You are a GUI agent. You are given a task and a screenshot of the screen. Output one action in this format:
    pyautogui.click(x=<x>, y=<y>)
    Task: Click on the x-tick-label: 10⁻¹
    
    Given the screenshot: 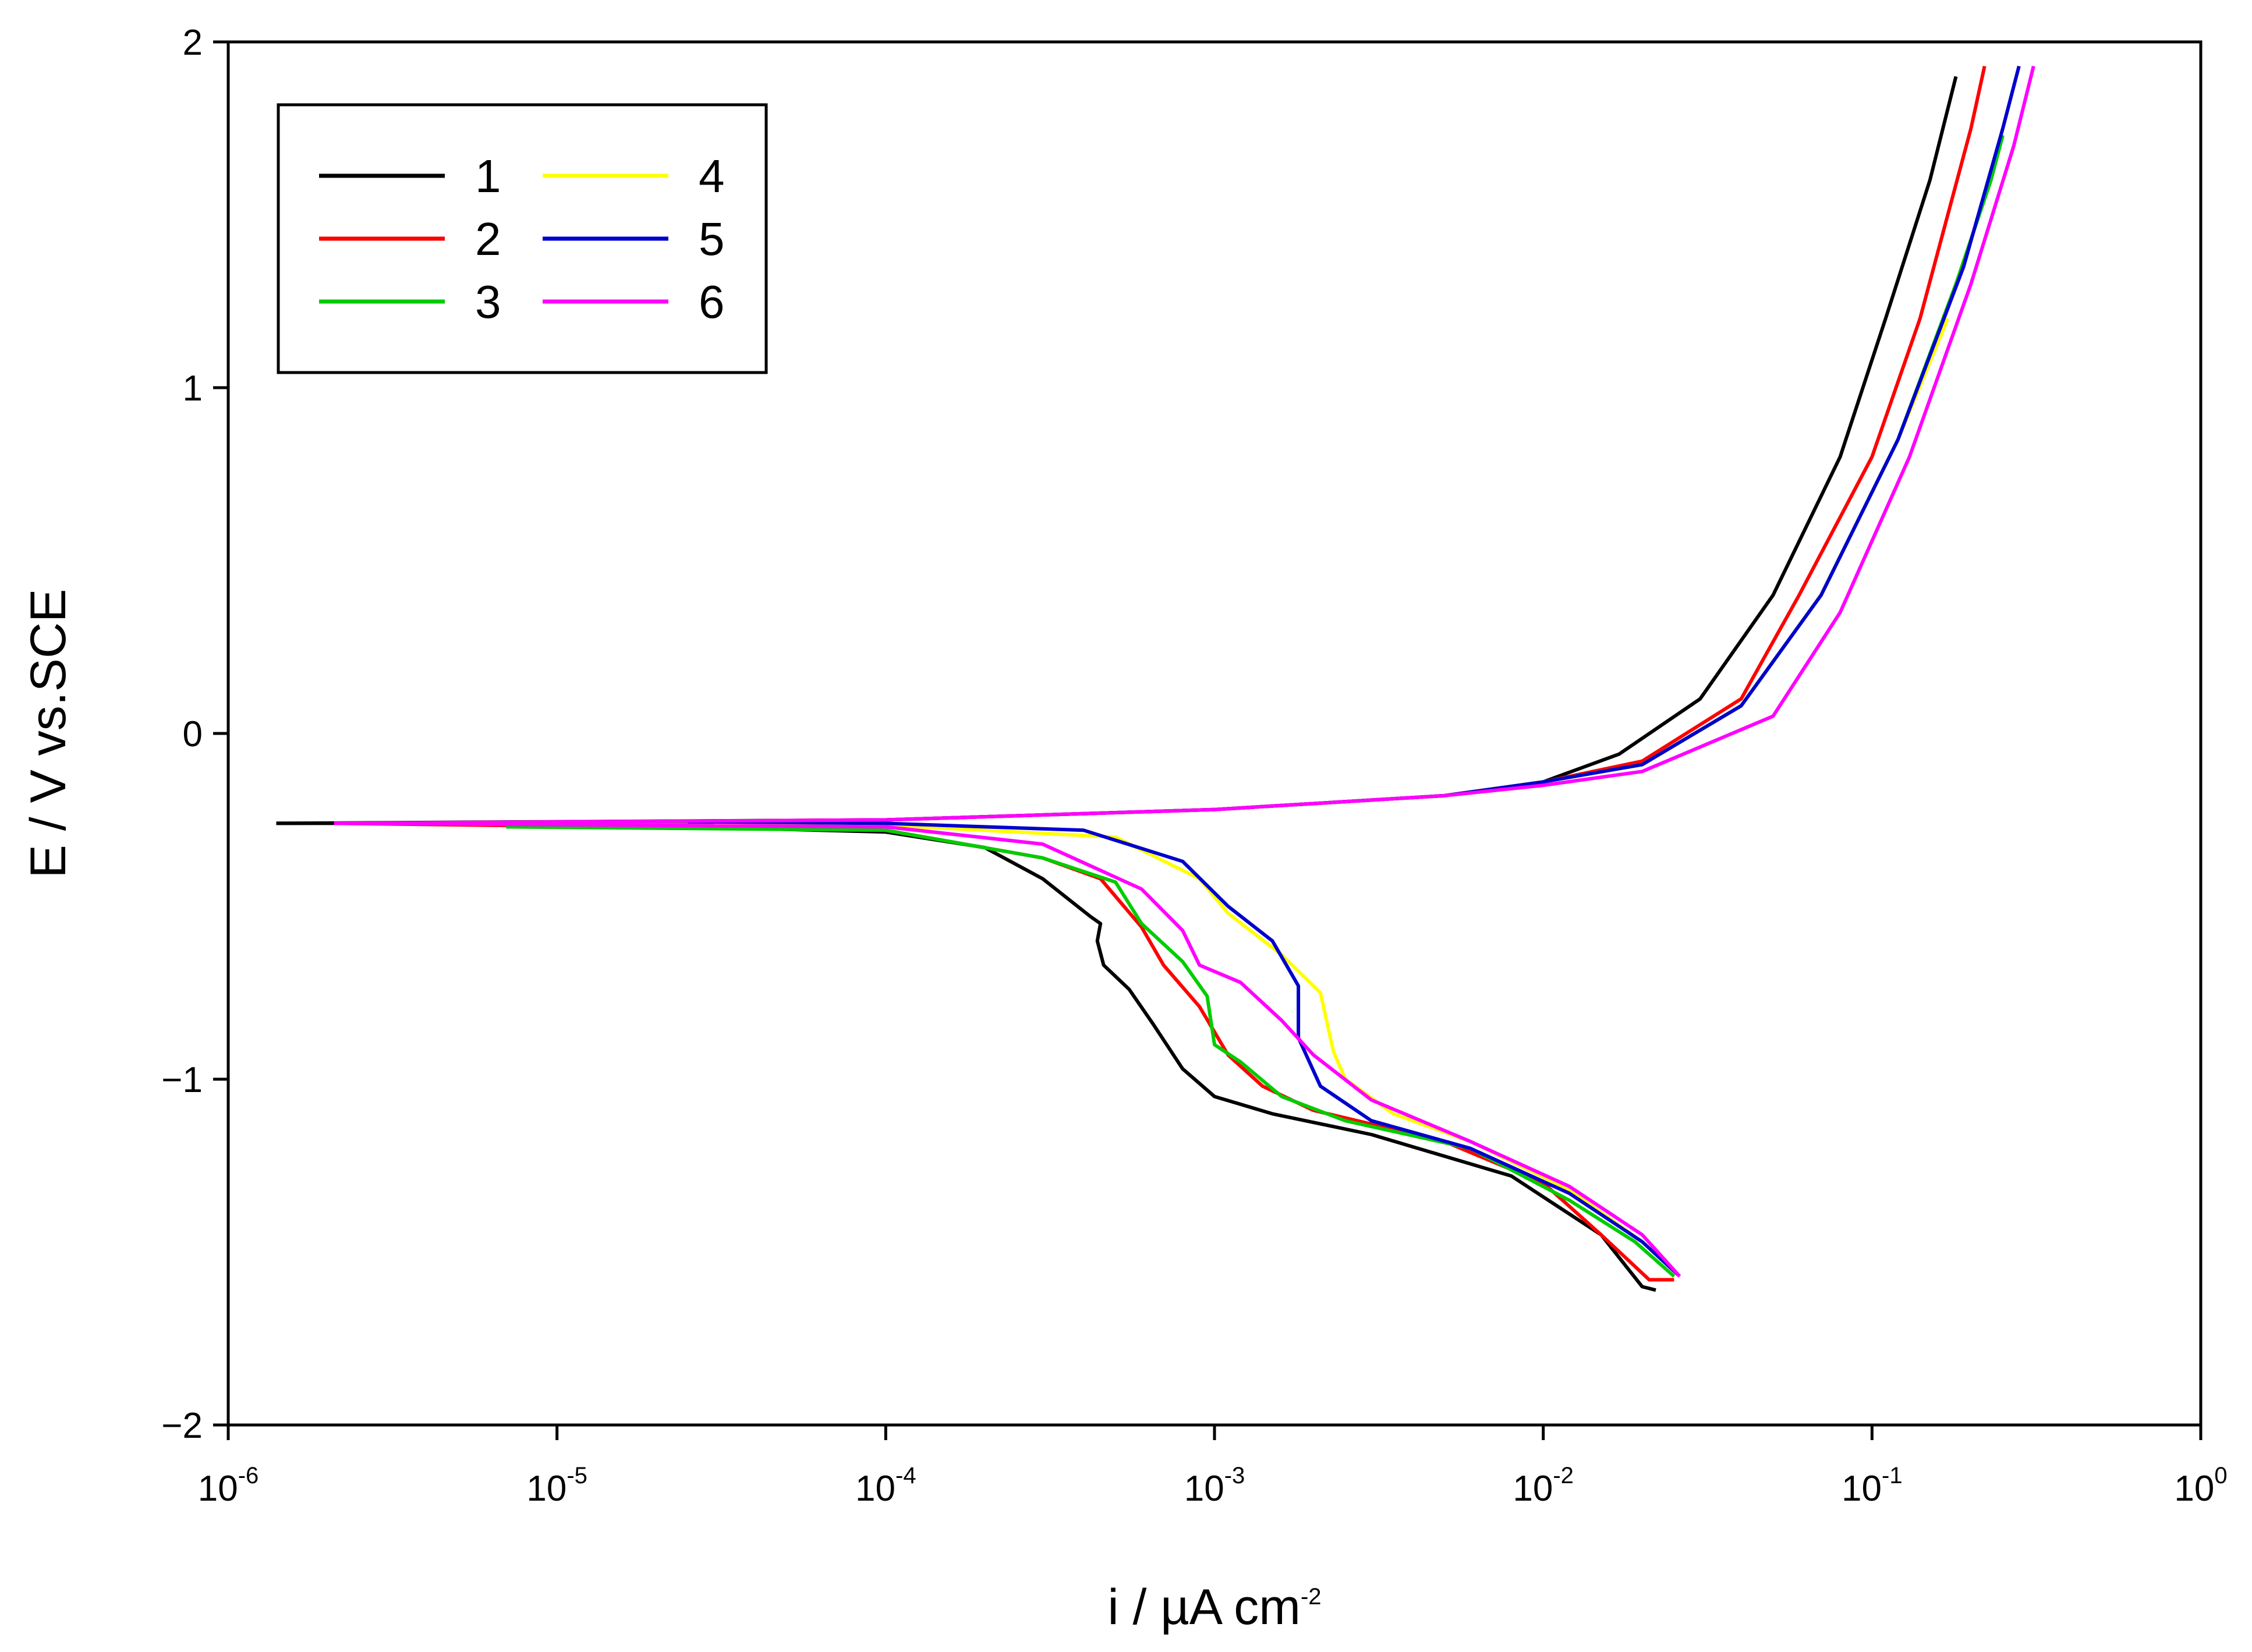 What is the action you would take?
    pyautogui.click(x=1873, y=1486)
    